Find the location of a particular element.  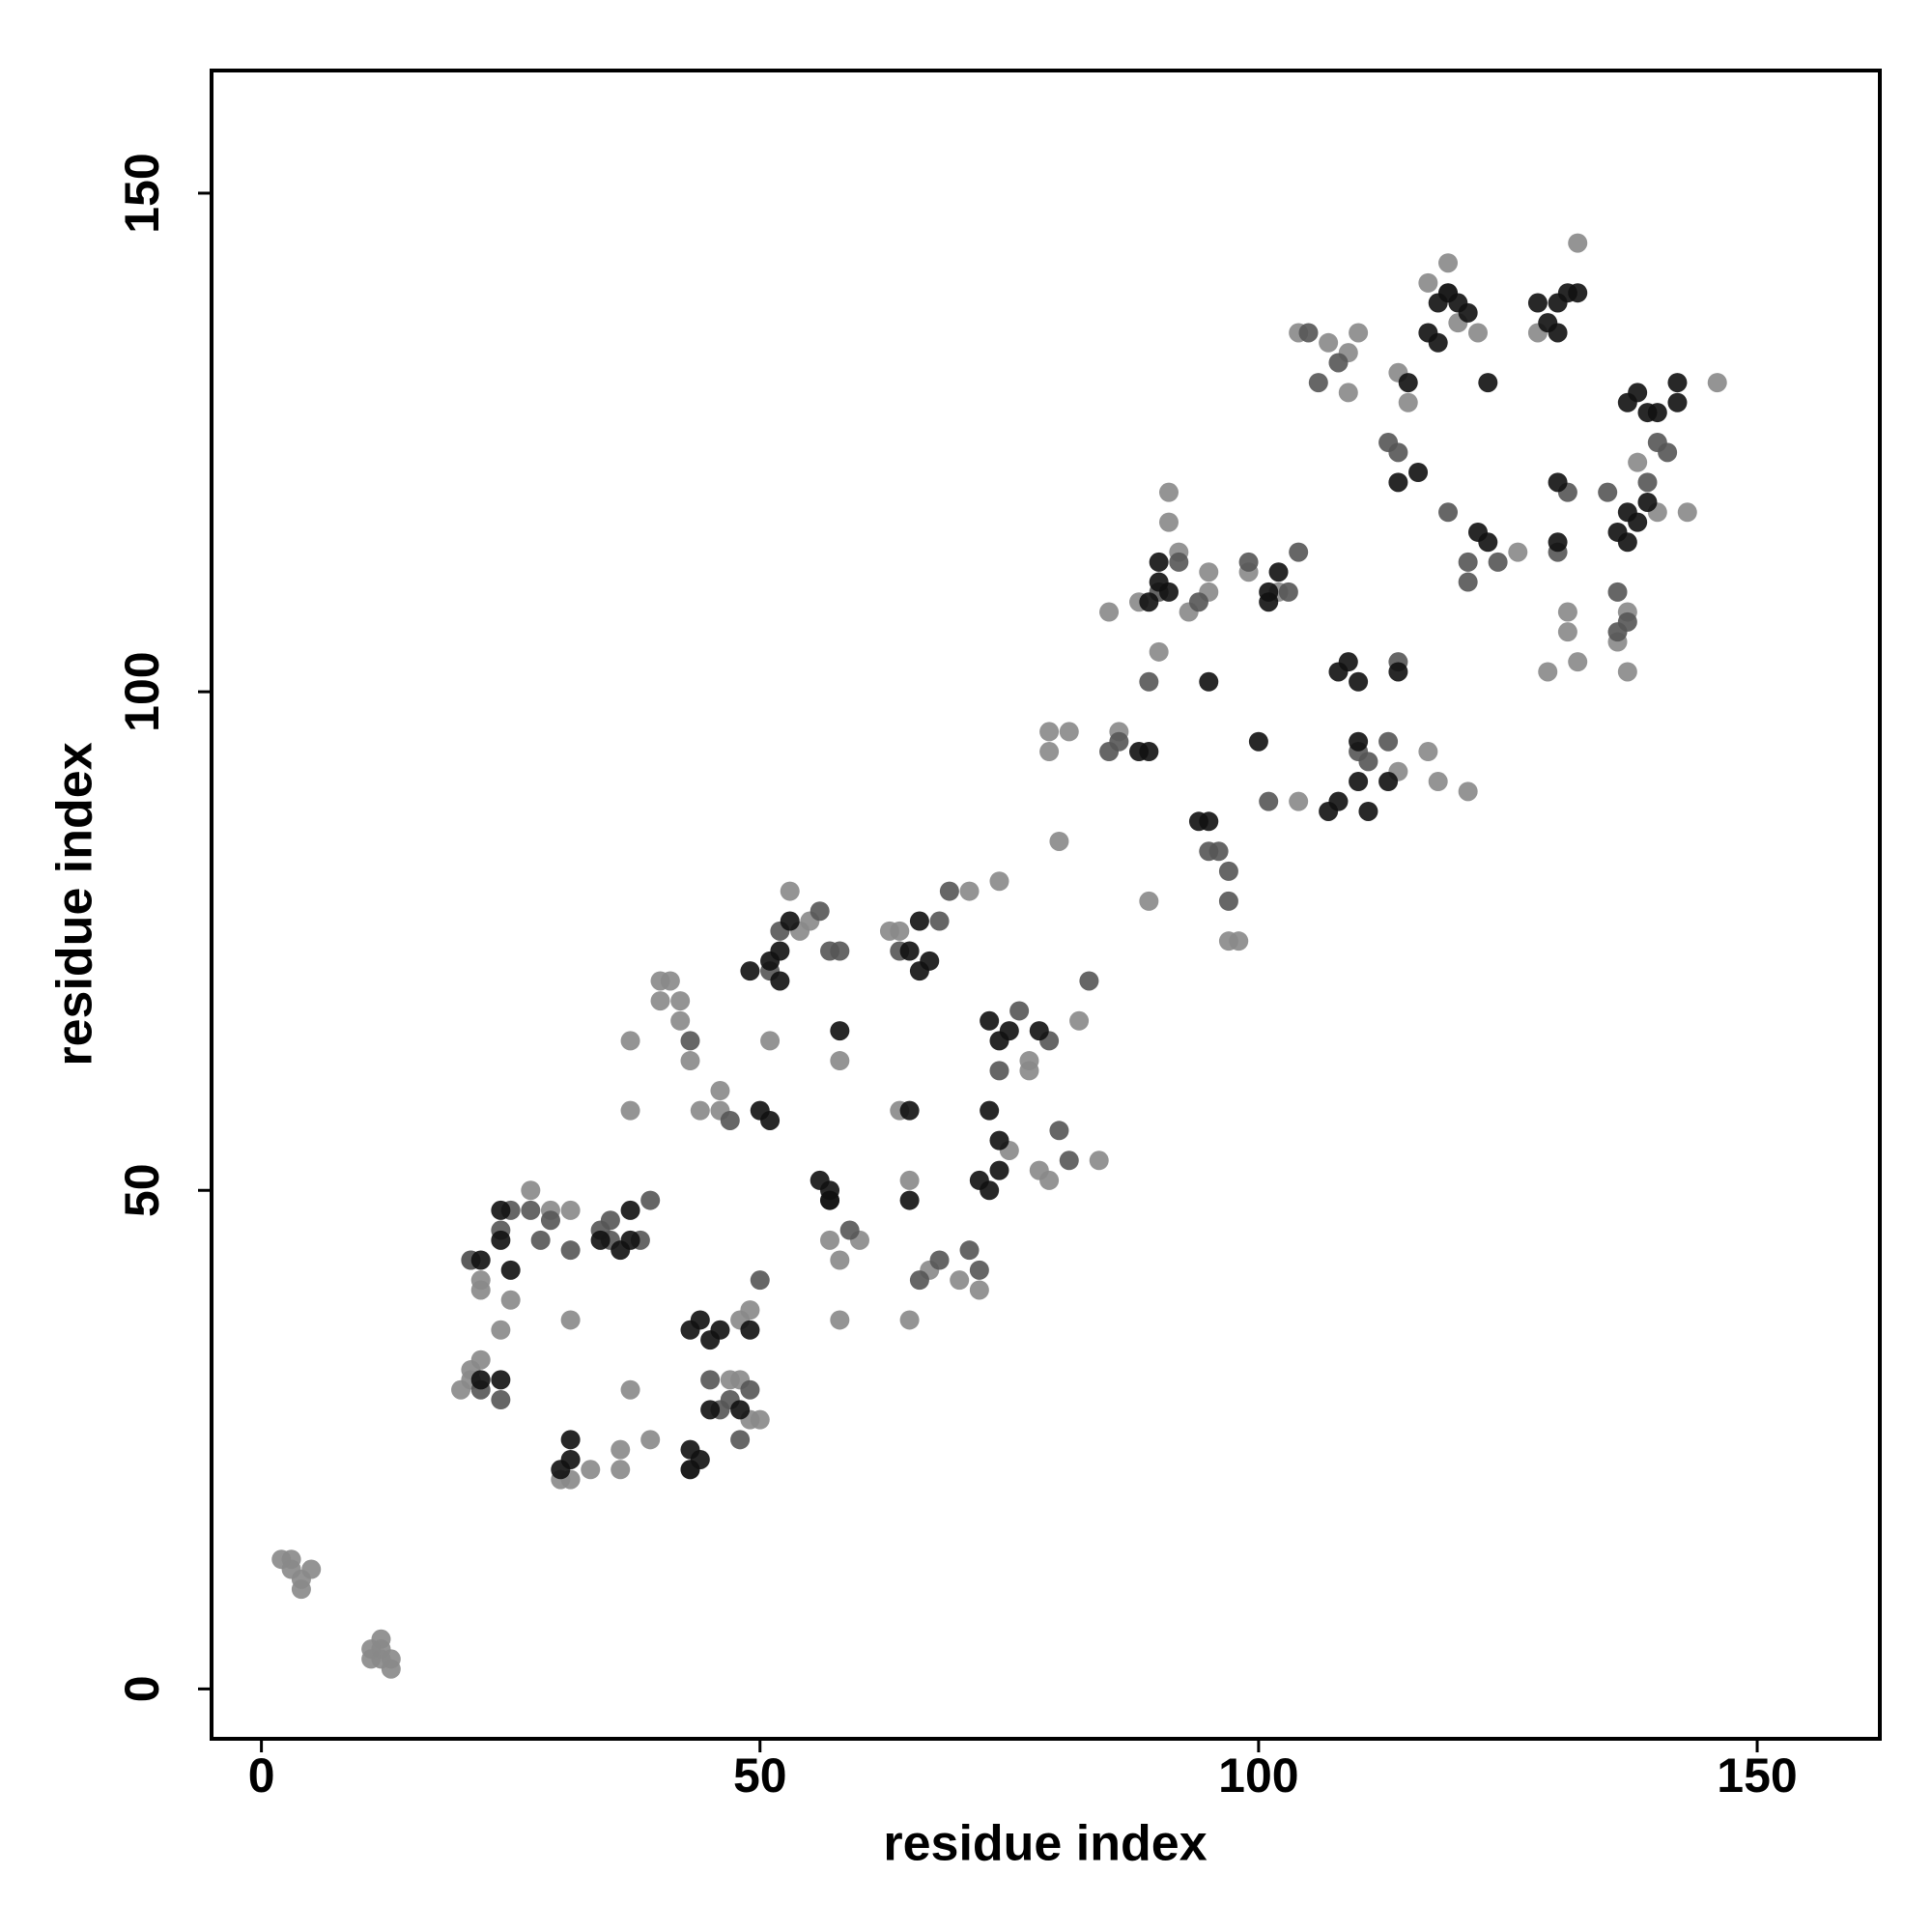

x-tick-label: 50 is located at coordinates (760, 1775).